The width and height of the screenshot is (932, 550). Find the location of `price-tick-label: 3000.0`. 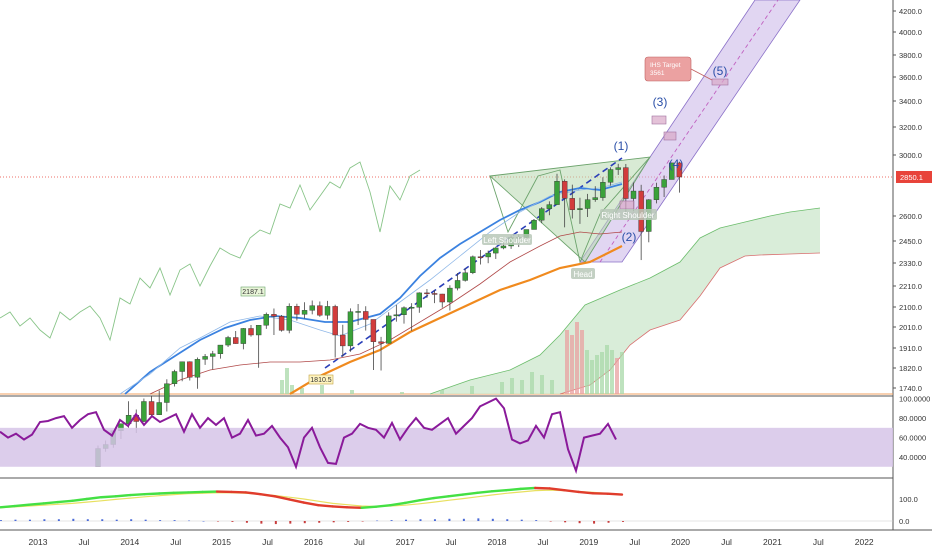

price-tick-label: 3000.0 is located at coordinates (910, 155).